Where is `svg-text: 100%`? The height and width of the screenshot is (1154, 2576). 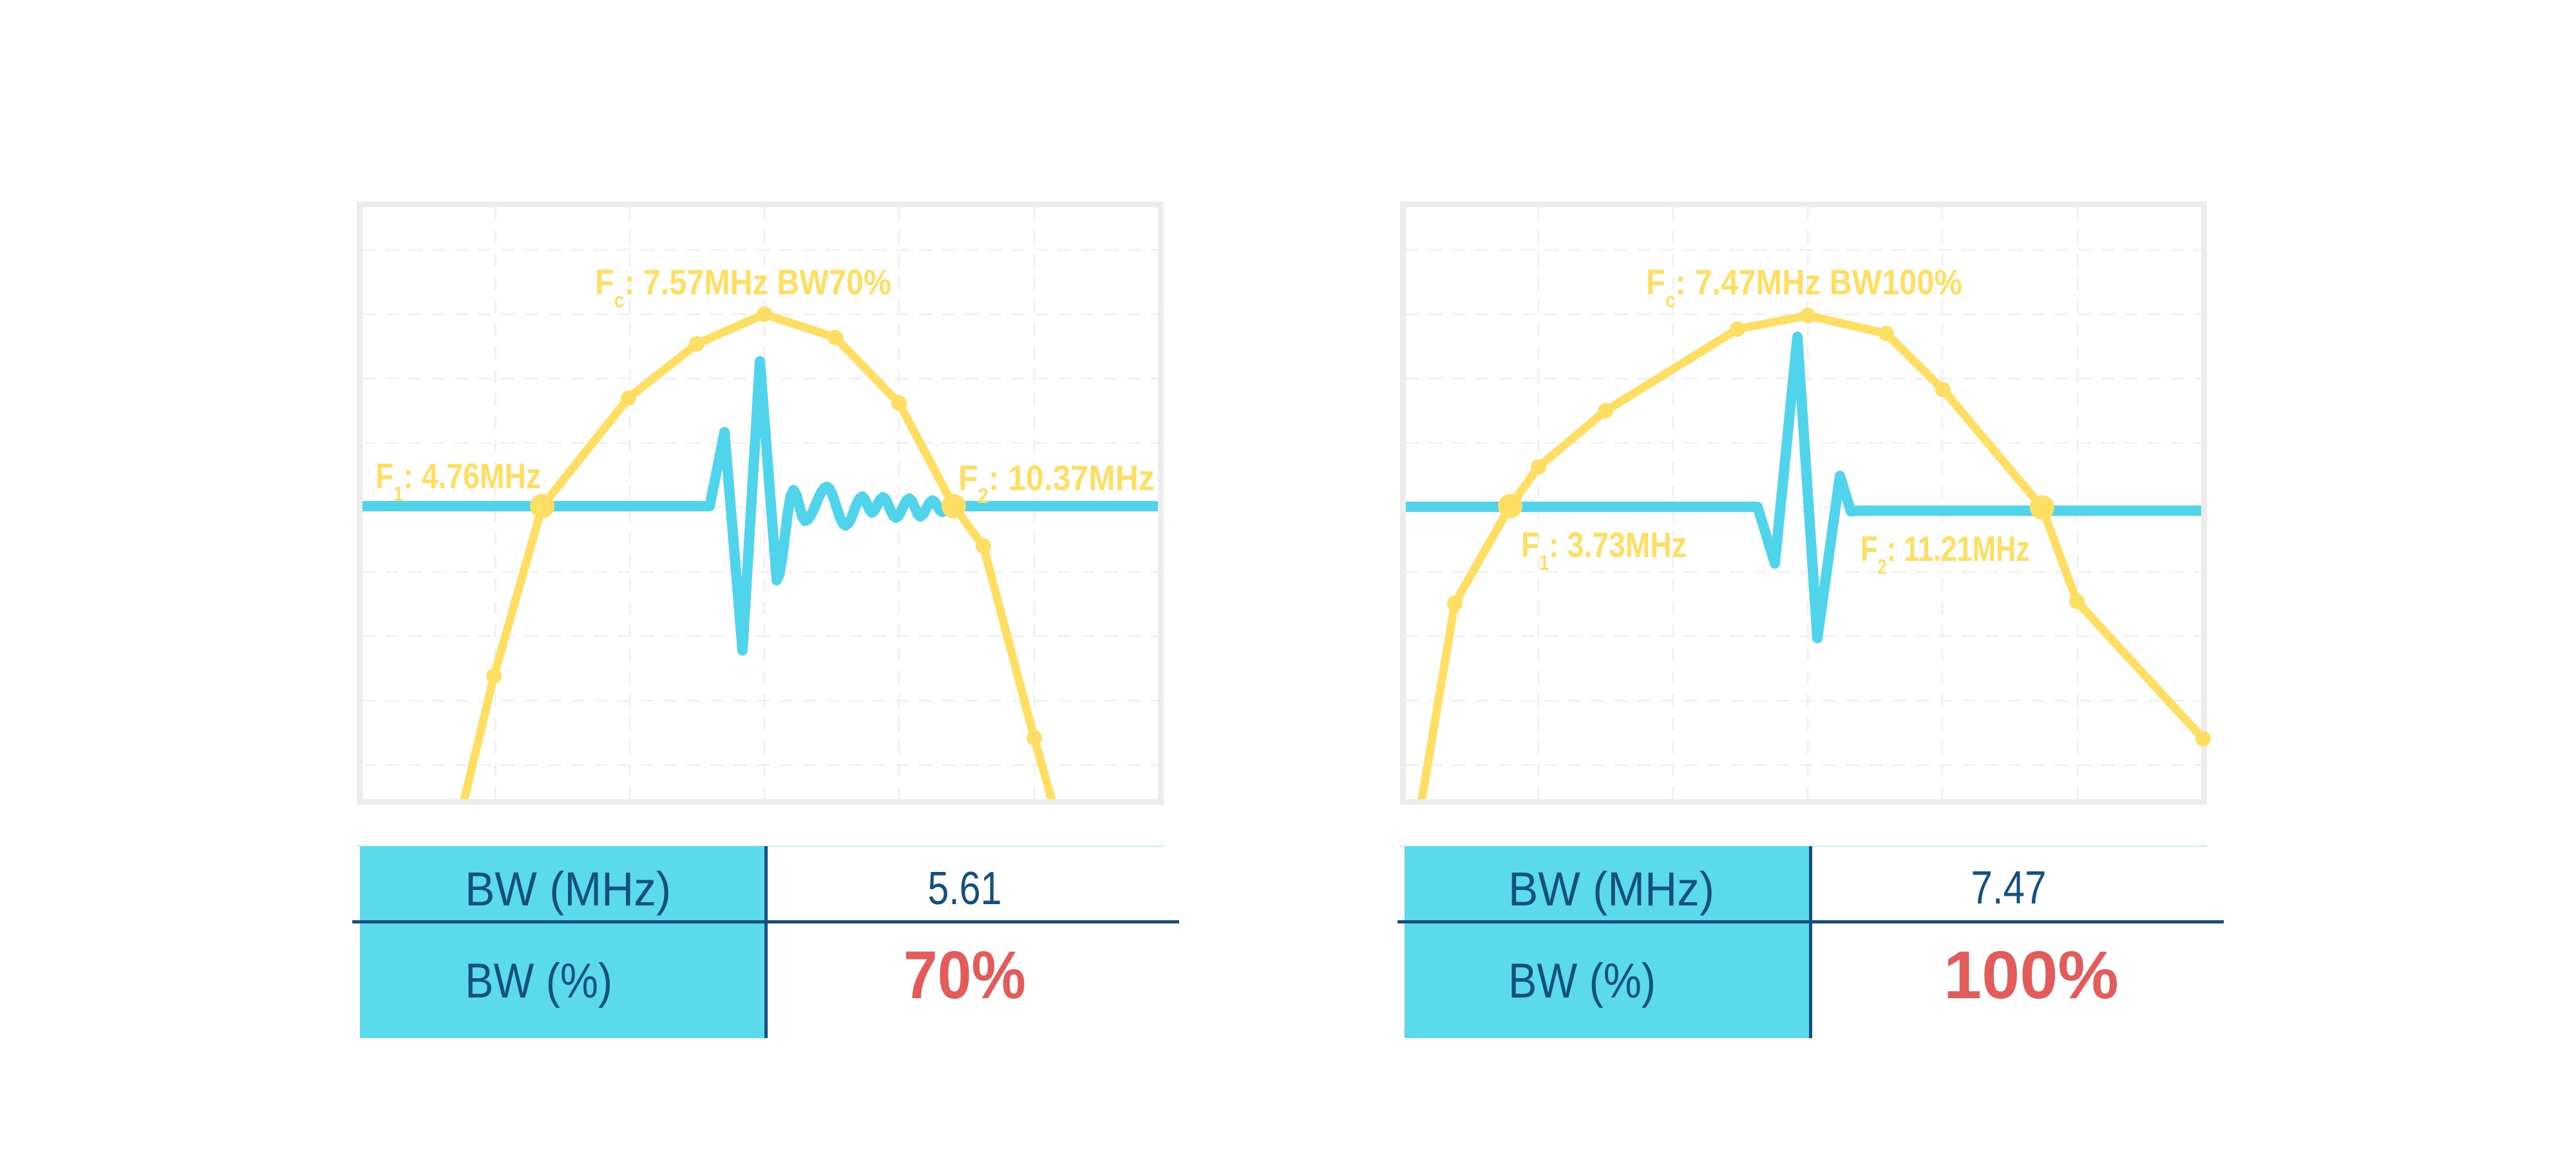 svg-text: 100% is located at coordinates (2031, 975).